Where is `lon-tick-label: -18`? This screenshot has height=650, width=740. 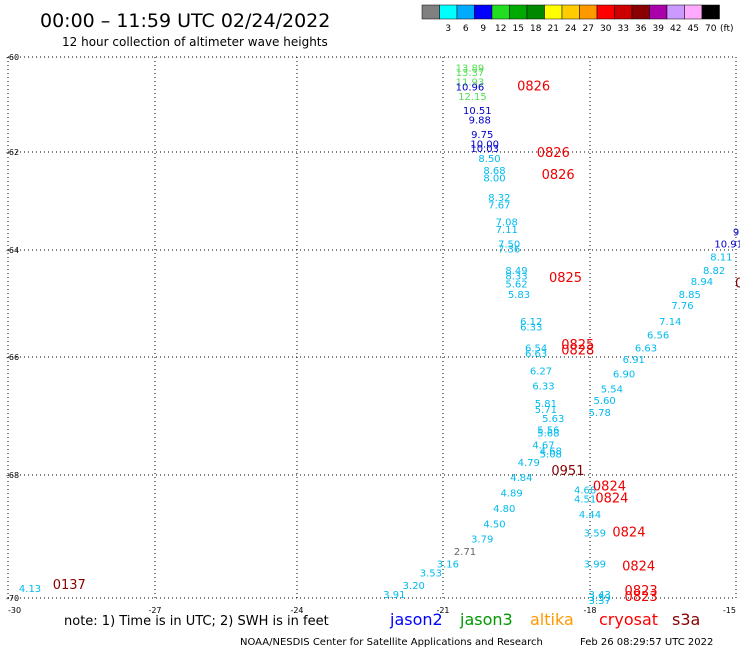 lon-tick-label: -18 is located at coordinates (589, 610).